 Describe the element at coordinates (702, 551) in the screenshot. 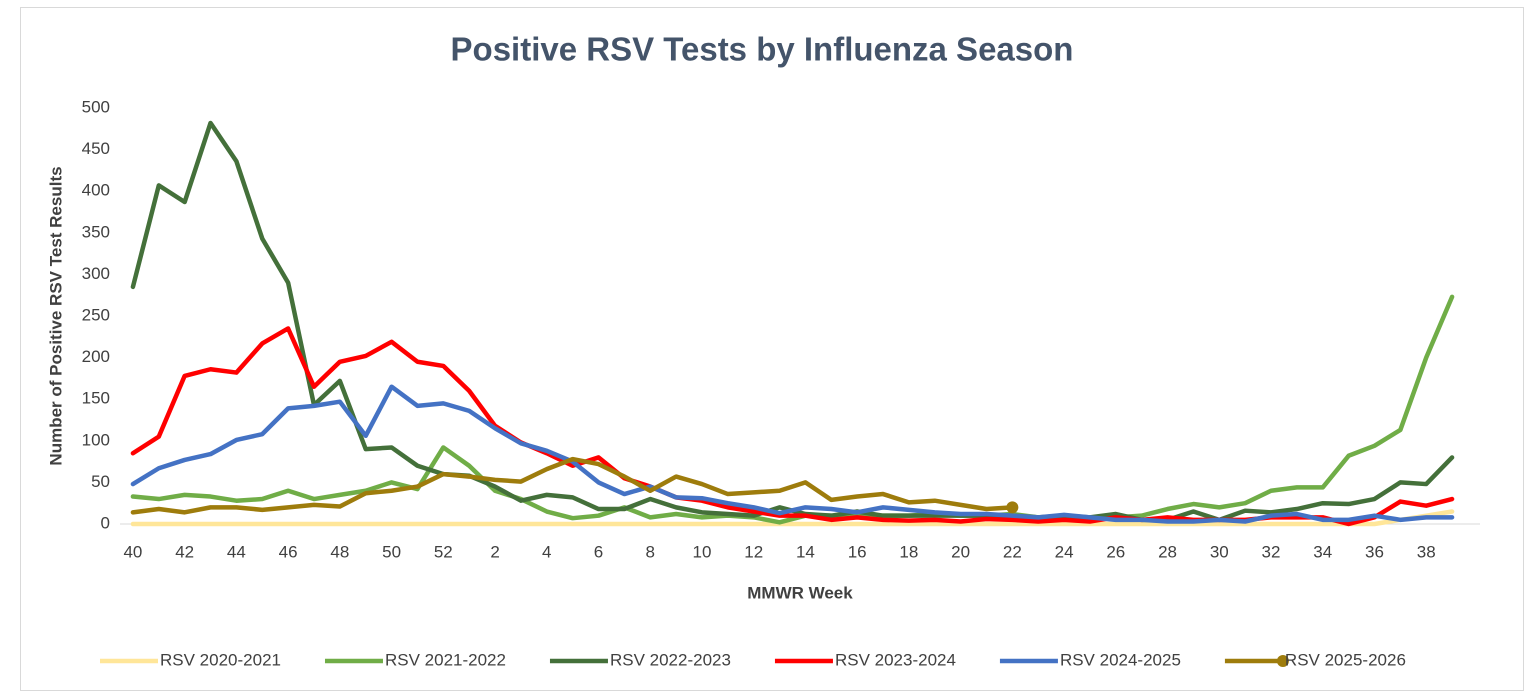

I see `x-tick-label: 10` at that location.